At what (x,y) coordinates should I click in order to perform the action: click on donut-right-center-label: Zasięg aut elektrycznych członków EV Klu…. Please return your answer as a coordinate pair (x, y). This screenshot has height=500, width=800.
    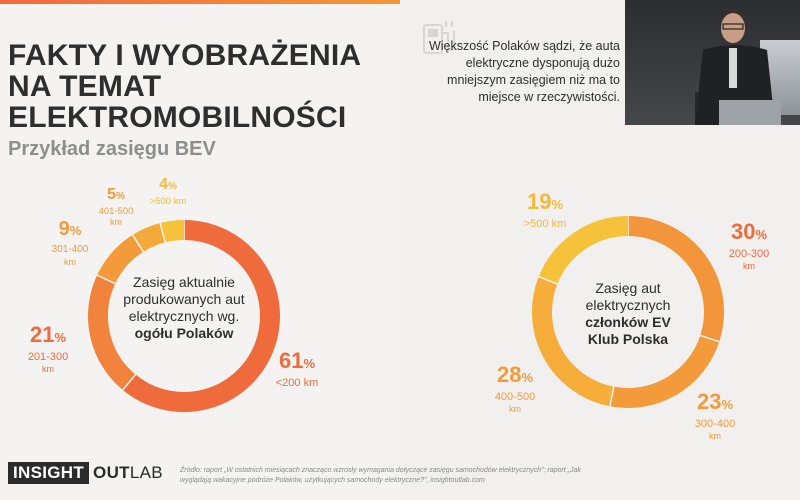
    Looking at the image, I should click on (628, 314).